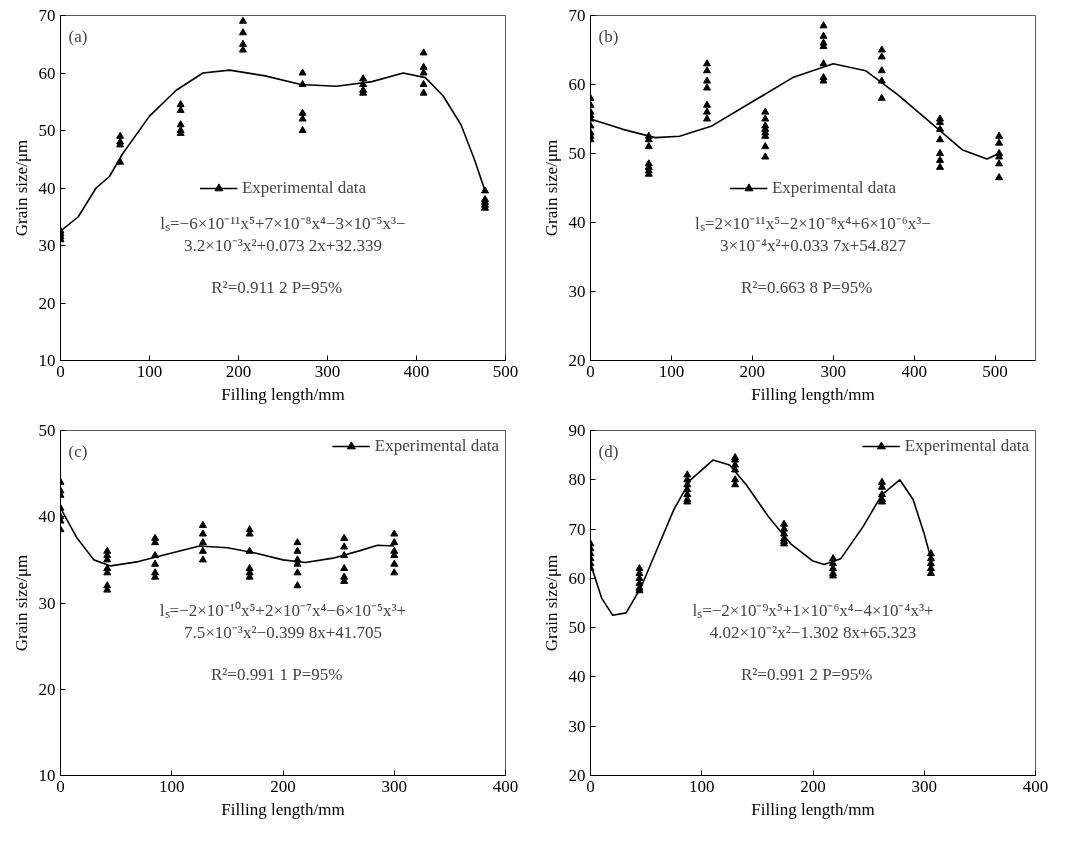 The width and height of the screenshot is (1077, 843). I want to click on y-tick-label: 80, so click(577, 480).